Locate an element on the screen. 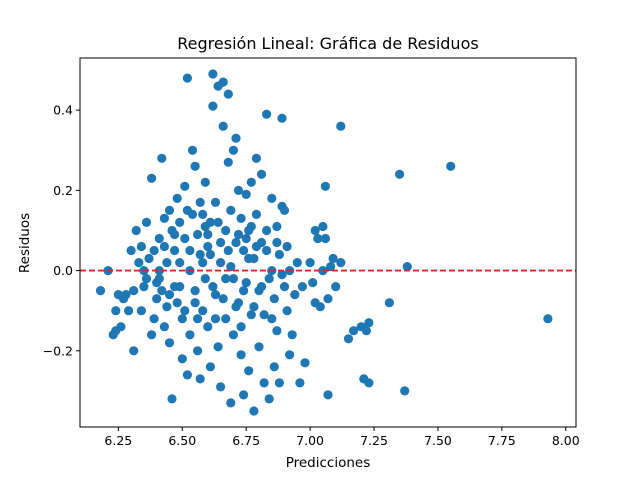 The width and height of the screenshot is (640, 480). x-tick-label: 7.50 is located at coordinates (438, 440).